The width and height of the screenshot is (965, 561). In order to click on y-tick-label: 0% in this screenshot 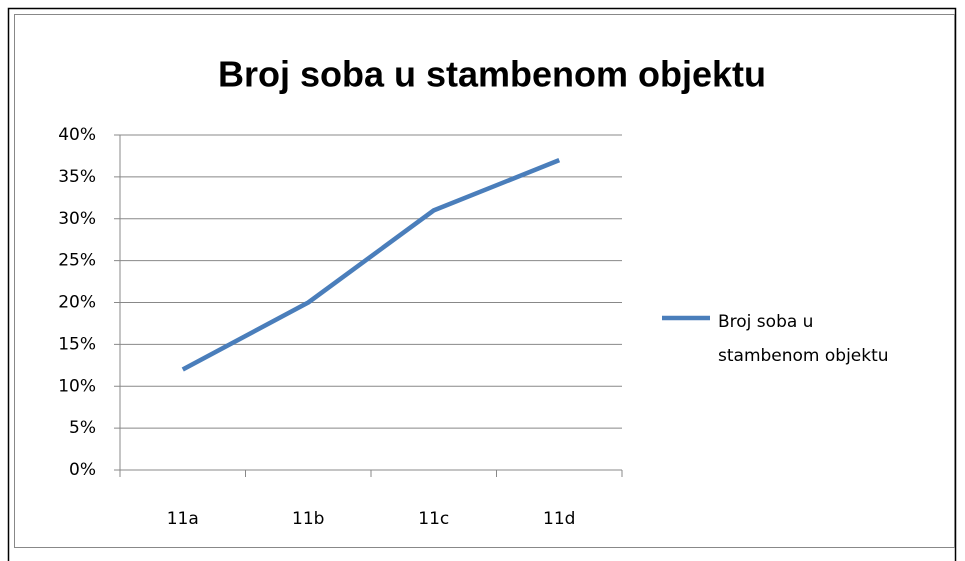, I will do `click(82, 470)`.